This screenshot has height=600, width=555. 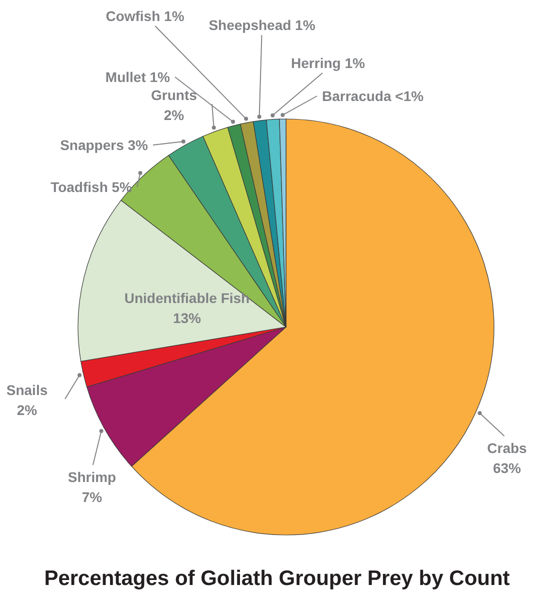 What do you see at coordinates (277, 578) in the screenshot?
I see `text: Percentages of Goliath Grouper Prey by Count` at bounding box center [277, 578].